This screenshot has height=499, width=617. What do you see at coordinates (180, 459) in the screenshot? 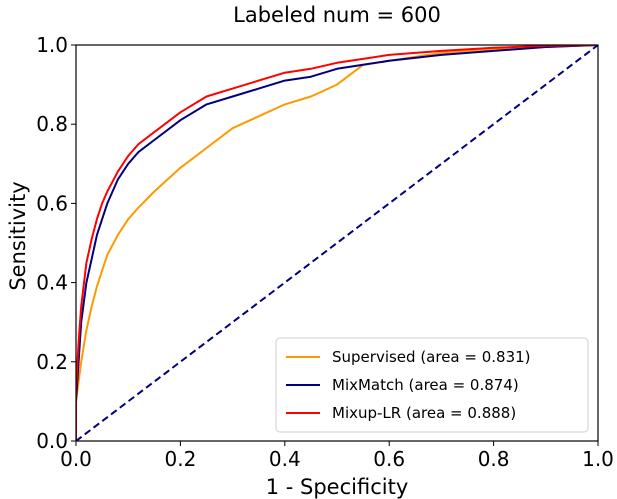
I see `x-tick-label: 0.2` at bounding box center [180, 459].